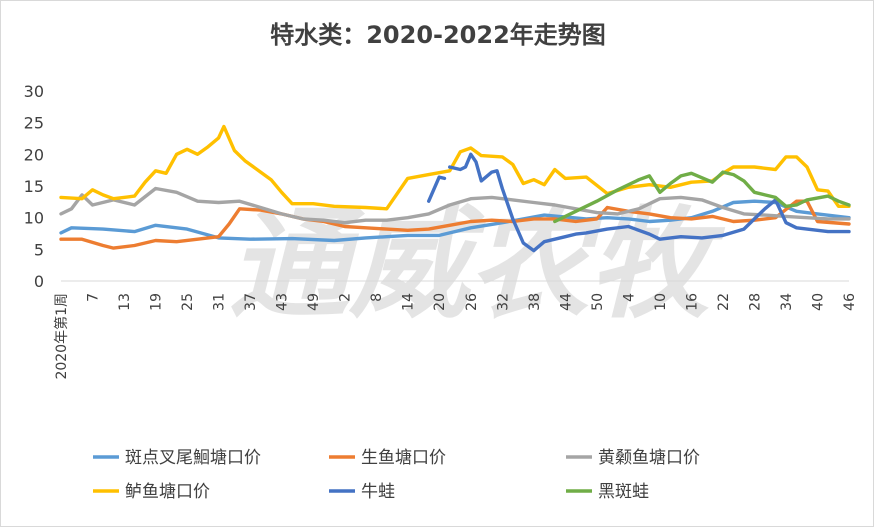  I want to click on x-tick-label: 4, so click(629, 297).